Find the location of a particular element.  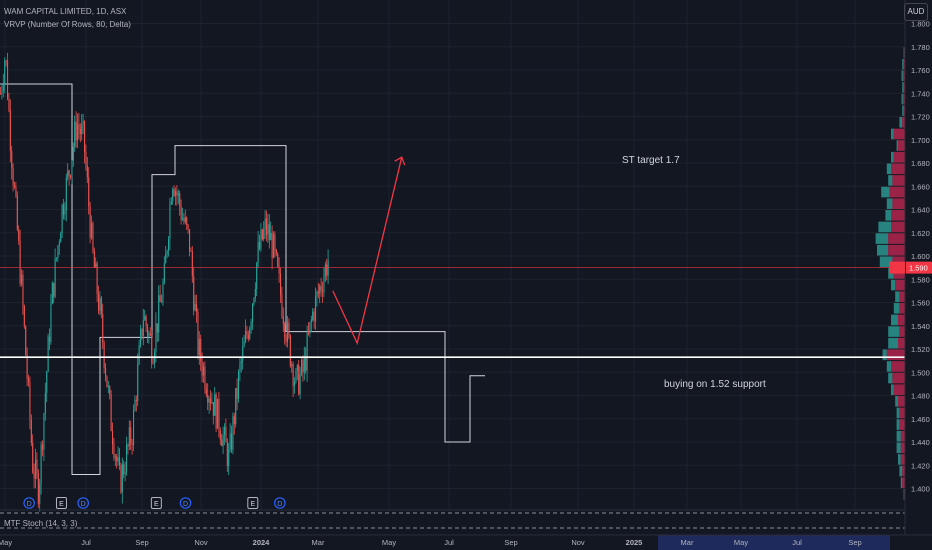

event-marker: E is located at coordinates (61, 503).